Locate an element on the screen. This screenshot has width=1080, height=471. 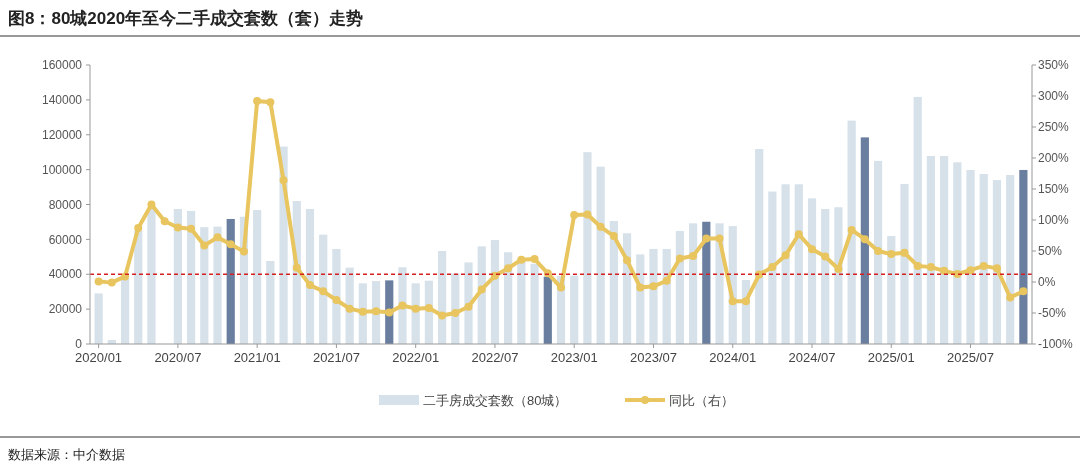
y2-tick-label: 350% is located at coordinates (1054, 65).